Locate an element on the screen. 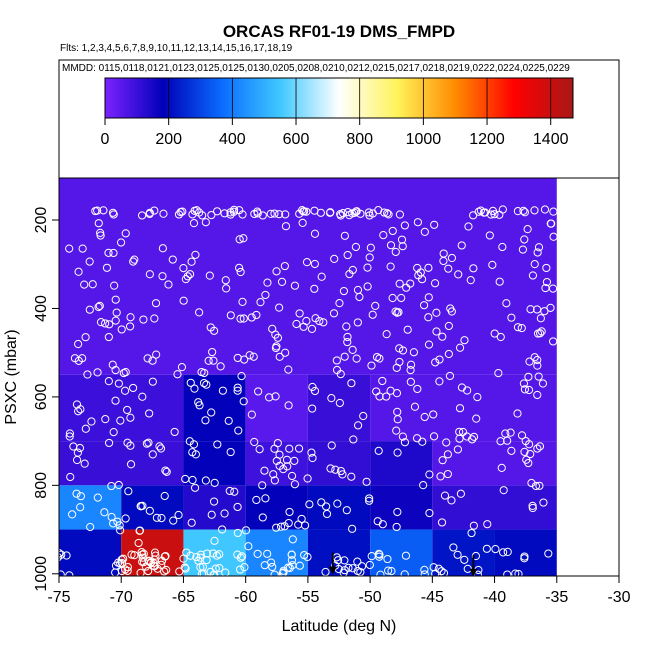  x-tick-label: -45 is located at coordinates (432, 597).